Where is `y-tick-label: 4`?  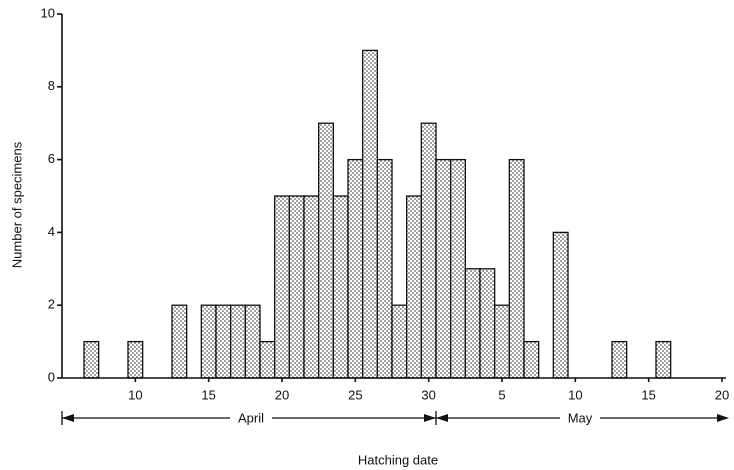 y-tick-label: 4 is located at coordinates (51, 231).